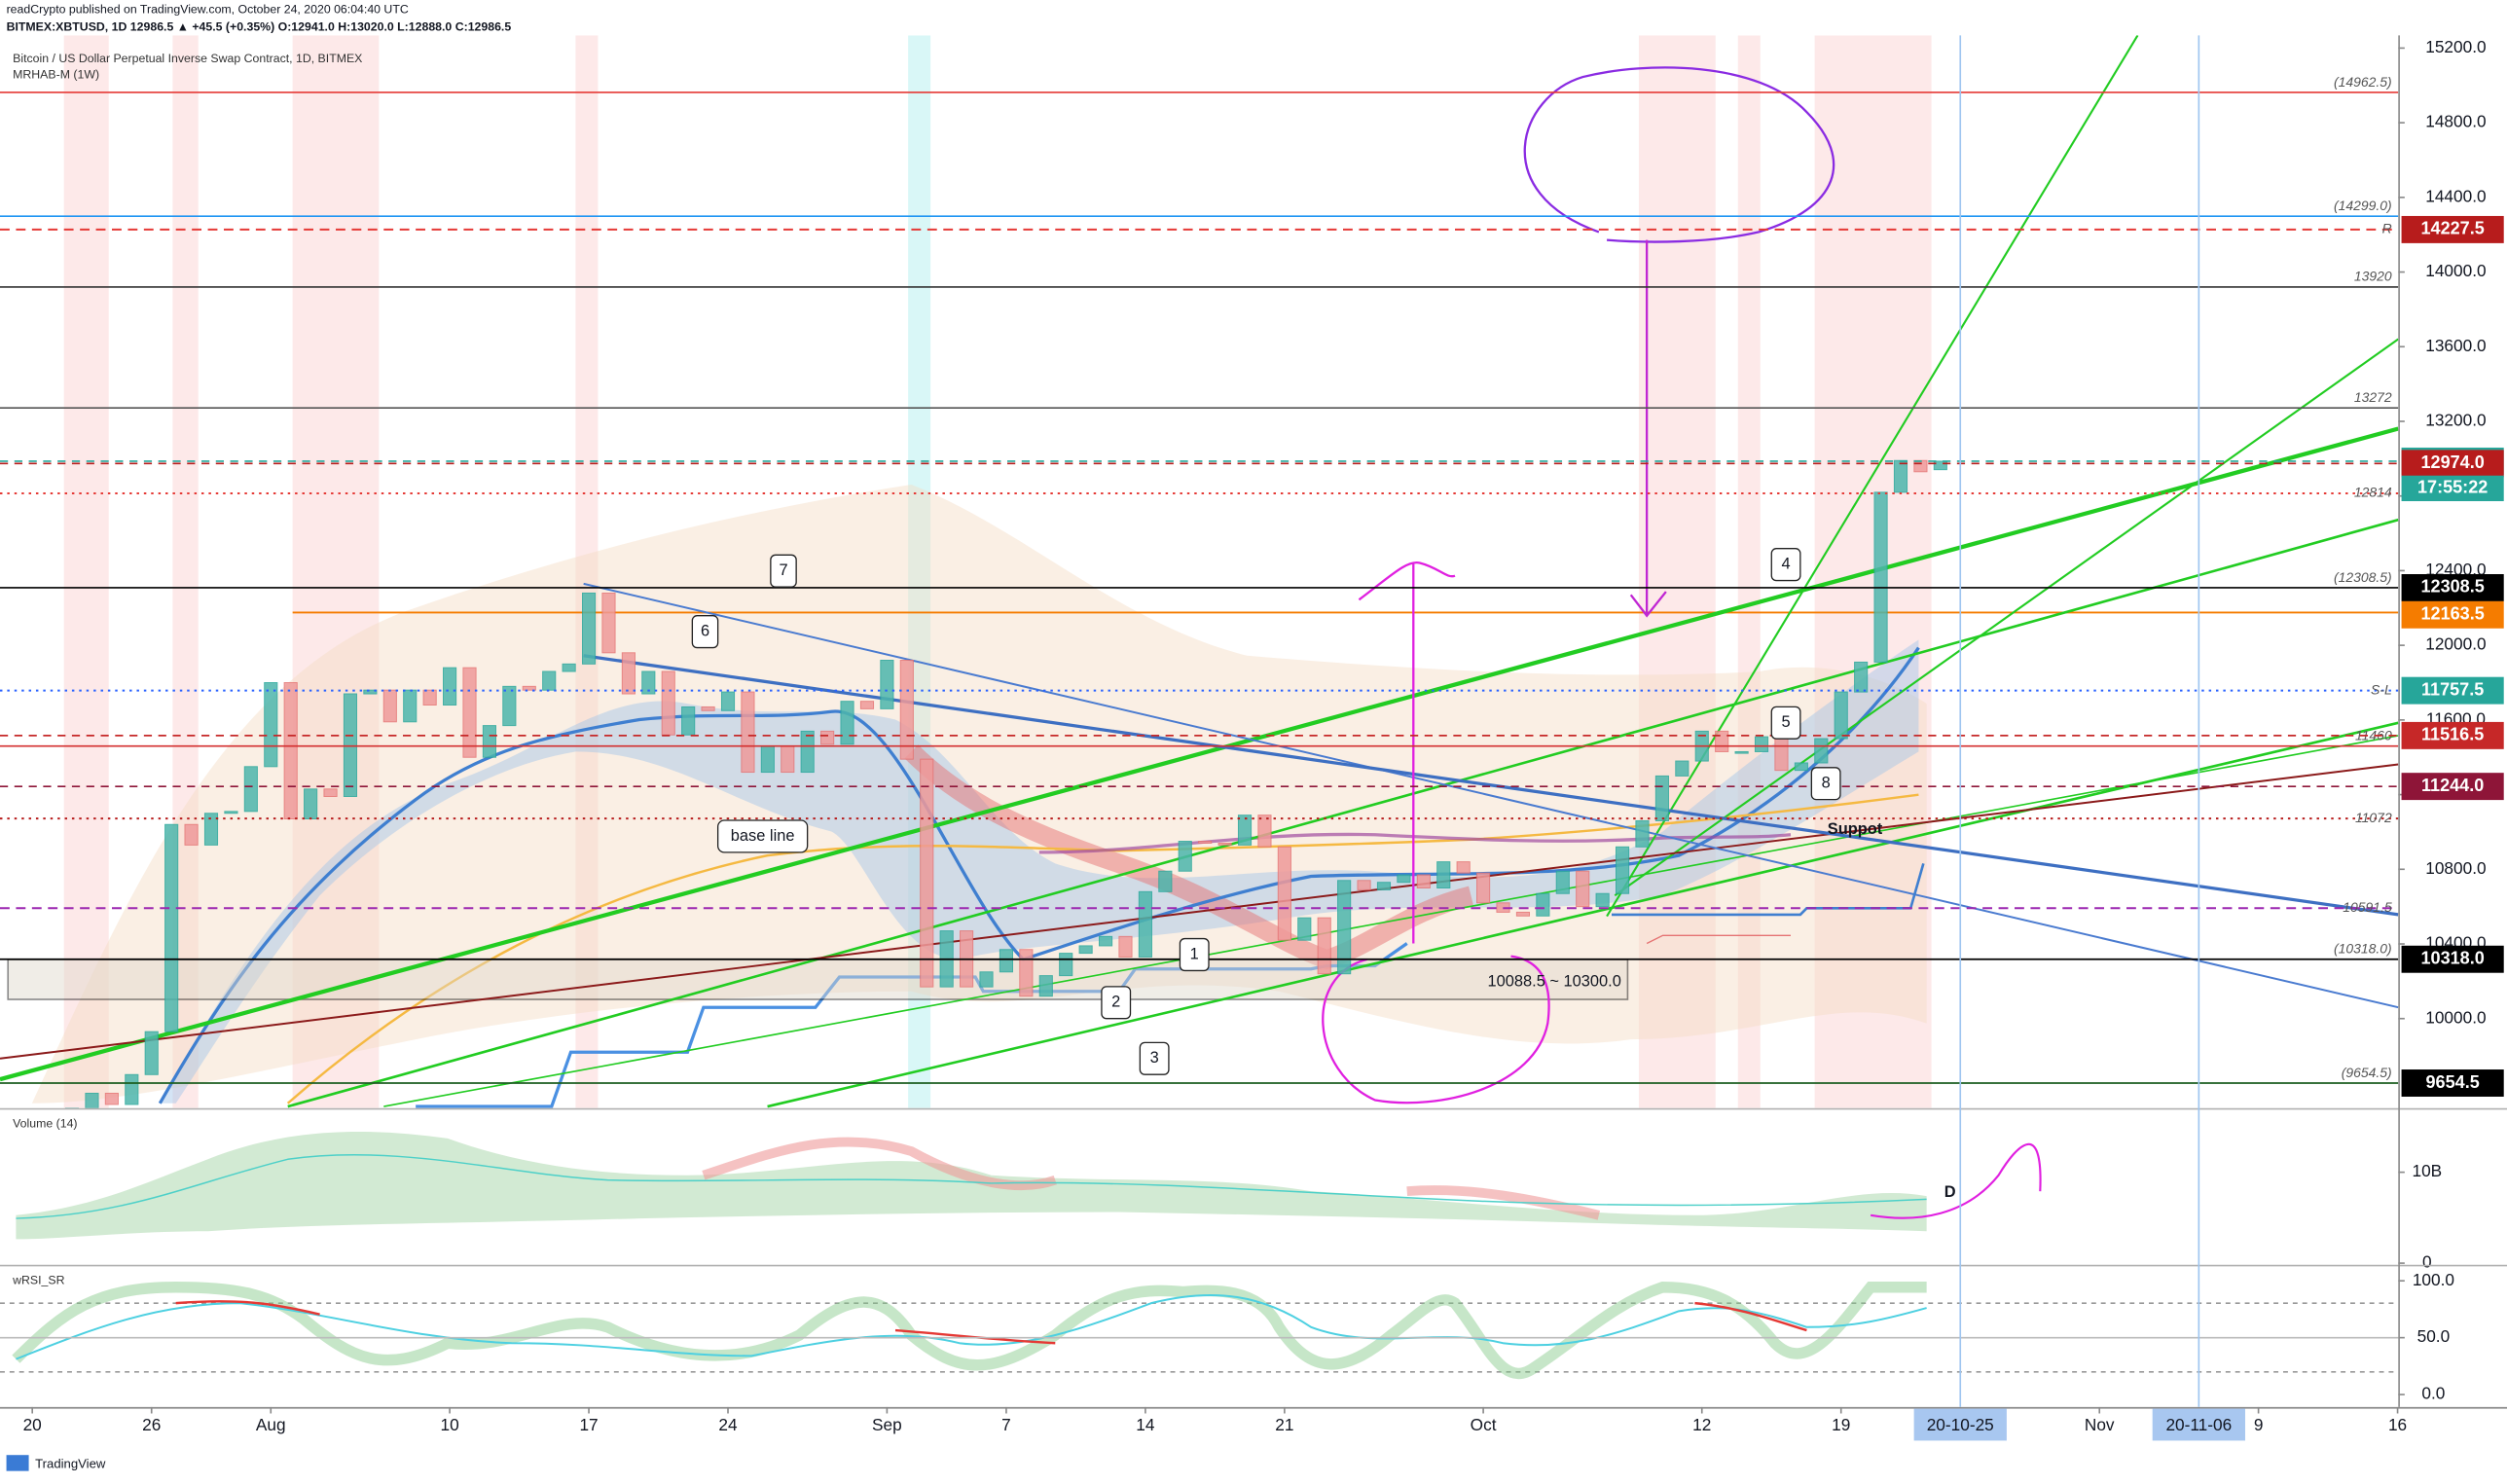 Image resolution: width=2507 pixels, height=1484 pixels. Describe the element at coordinates (1719, 939) in the screenshot. I see `red-step` at that location.